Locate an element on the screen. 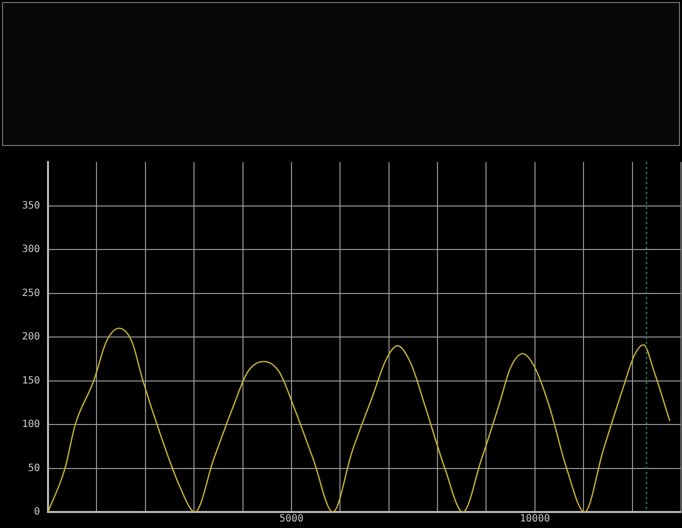 This screenshot has width=682, height=528. y-tick-label: 100 is located at coordinates (31, 424).